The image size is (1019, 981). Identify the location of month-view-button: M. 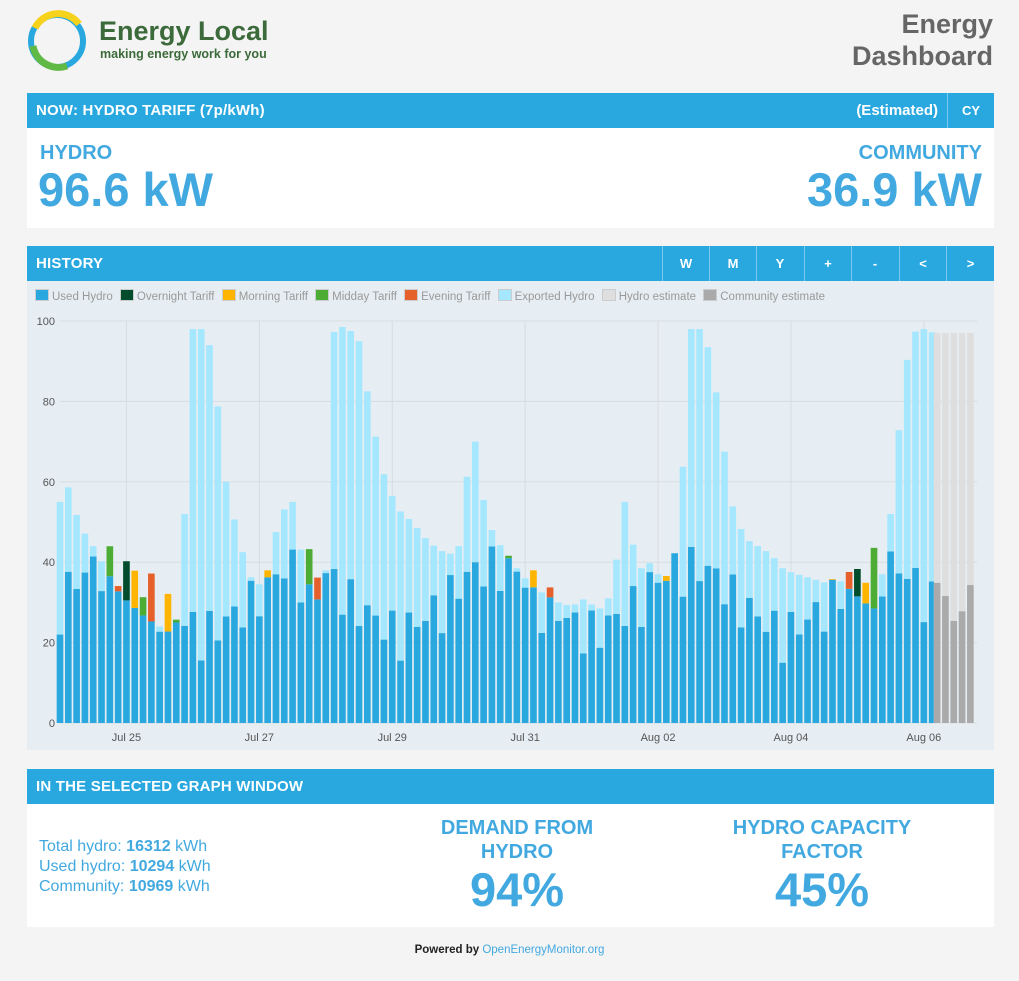
(732, 263).